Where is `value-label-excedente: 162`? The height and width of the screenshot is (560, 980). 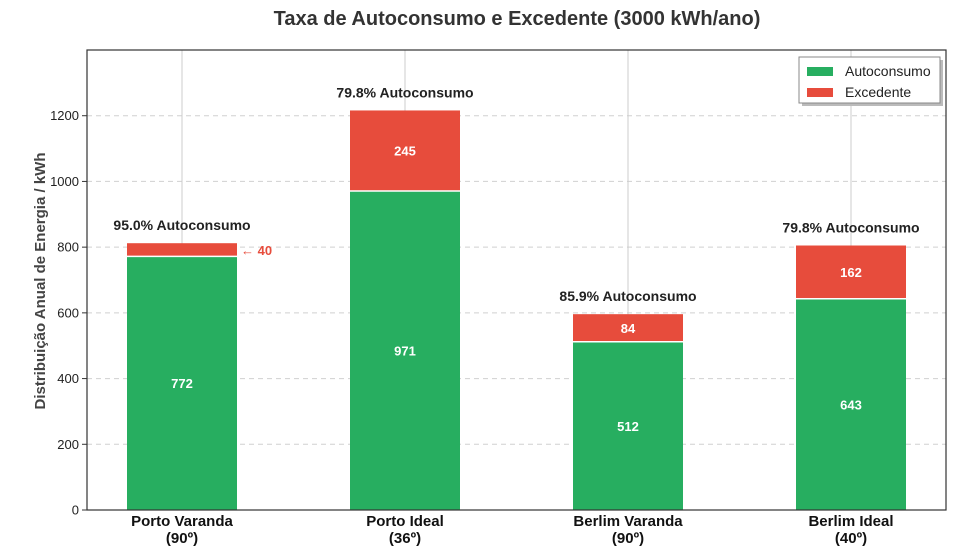 value-label-excedente: 162 is located at coordinates (851, 272).